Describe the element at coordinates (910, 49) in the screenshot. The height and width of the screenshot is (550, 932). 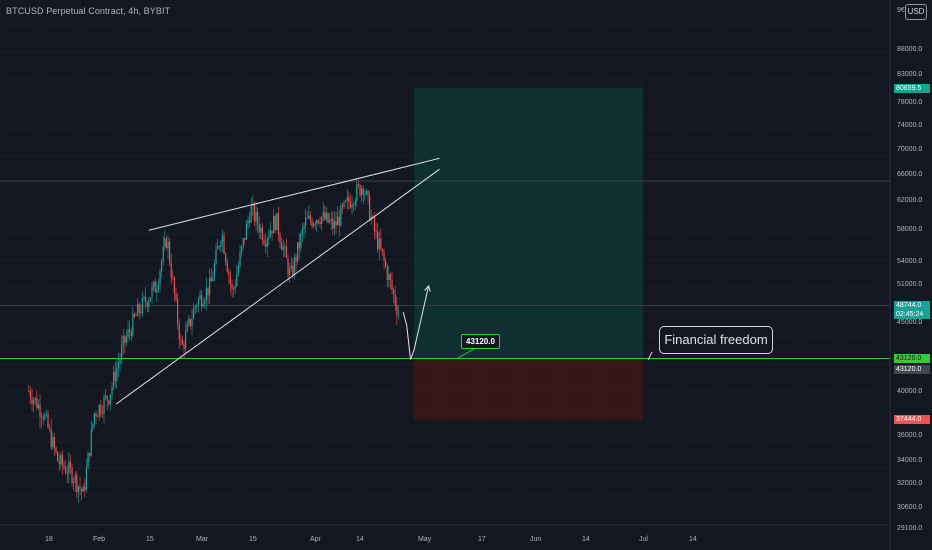
I see `price-tick: 88000.0` at that location.